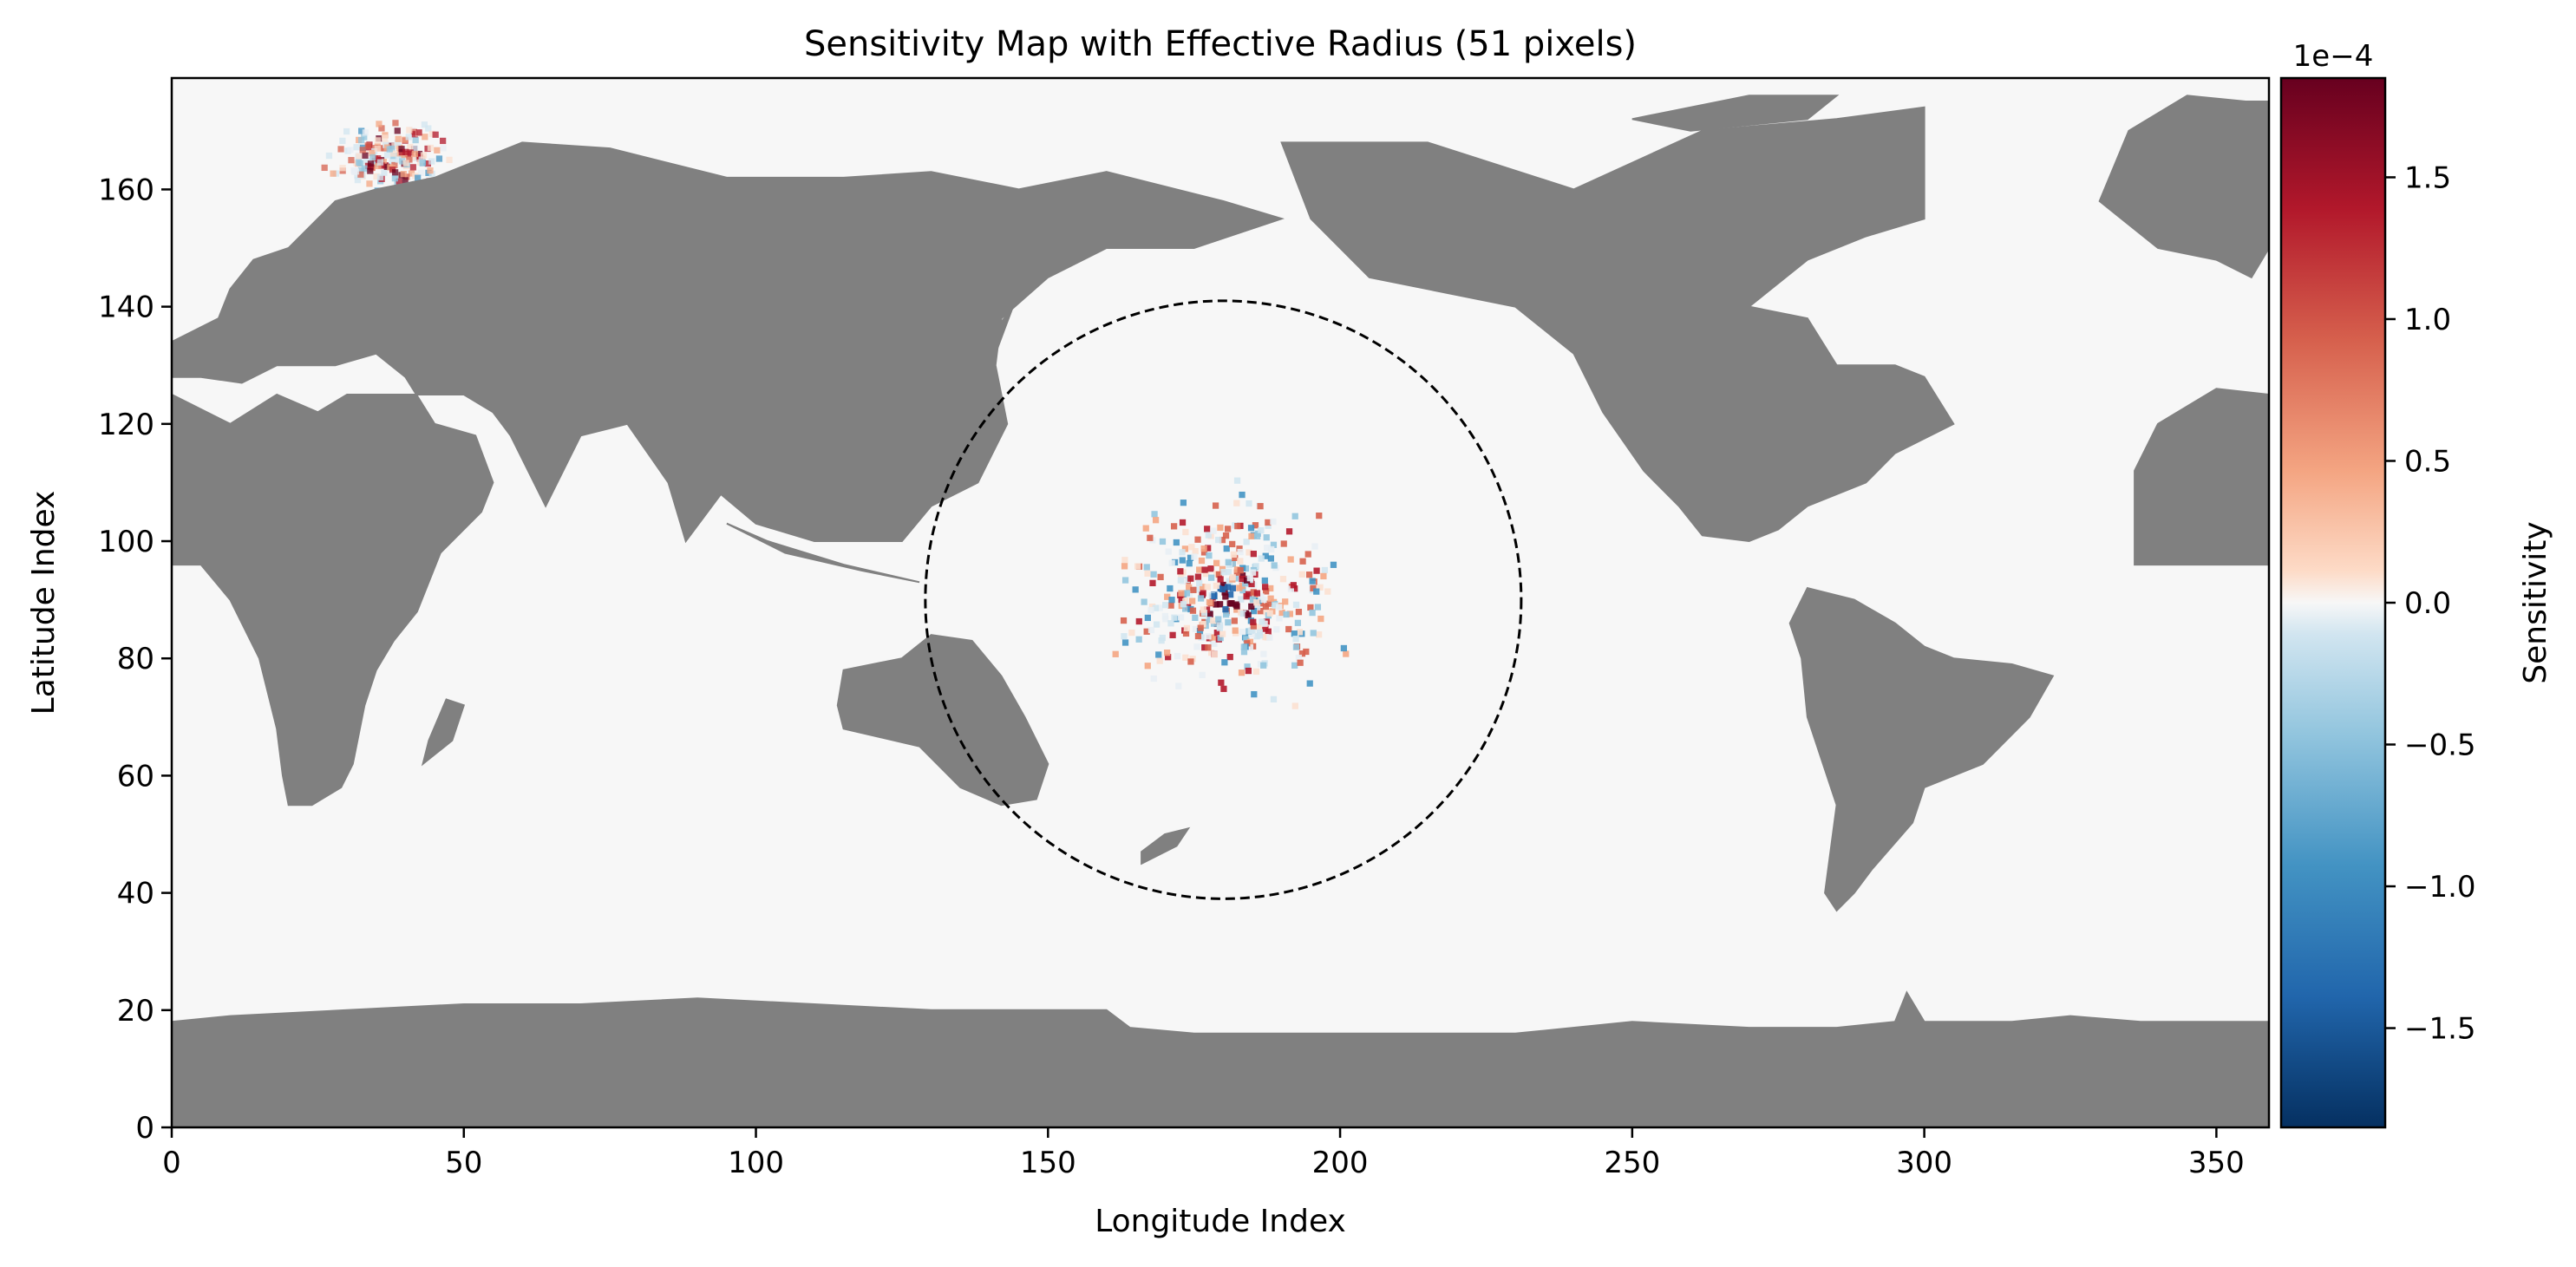  I want to click on colorbar-tick-label: −1.5, so click(2440, 1029).